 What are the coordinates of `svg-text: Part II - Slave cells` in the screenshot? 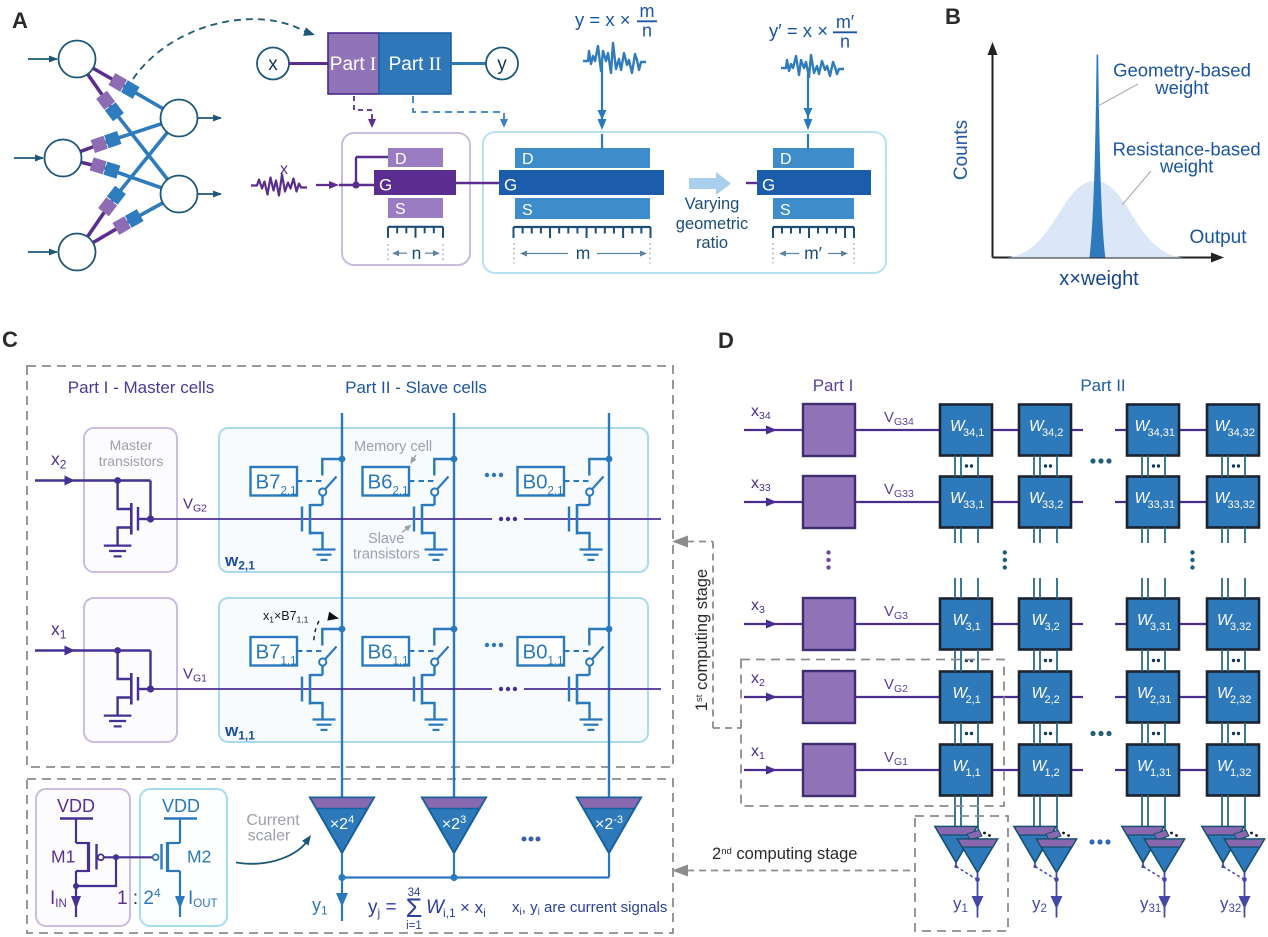 It's located at (416, 387).